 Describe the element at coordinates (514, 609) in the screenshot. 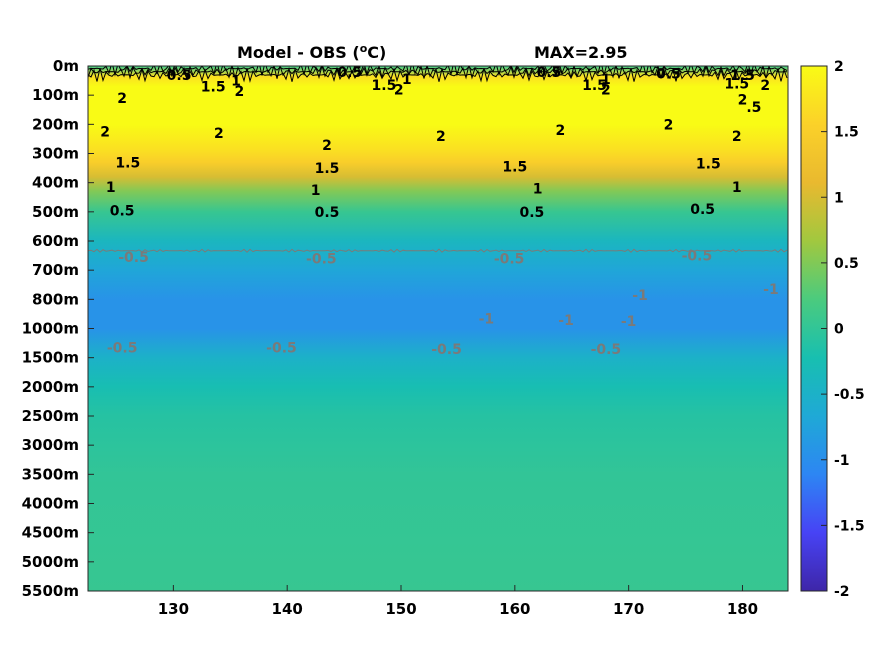

I see `x-tick-label: 160` at that location.